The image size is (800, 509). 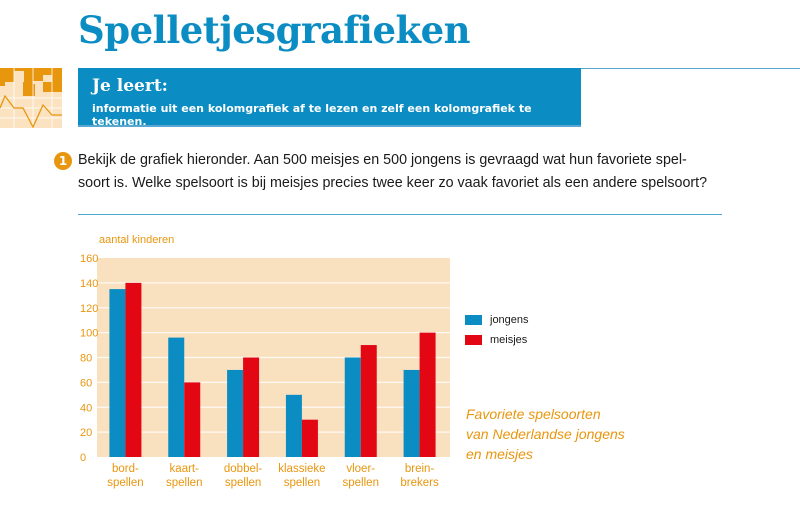 What do you see at coordinates (86, 359) in the screenshot?
I see `y-tick-label: 80` at bounding box center [86, 359].